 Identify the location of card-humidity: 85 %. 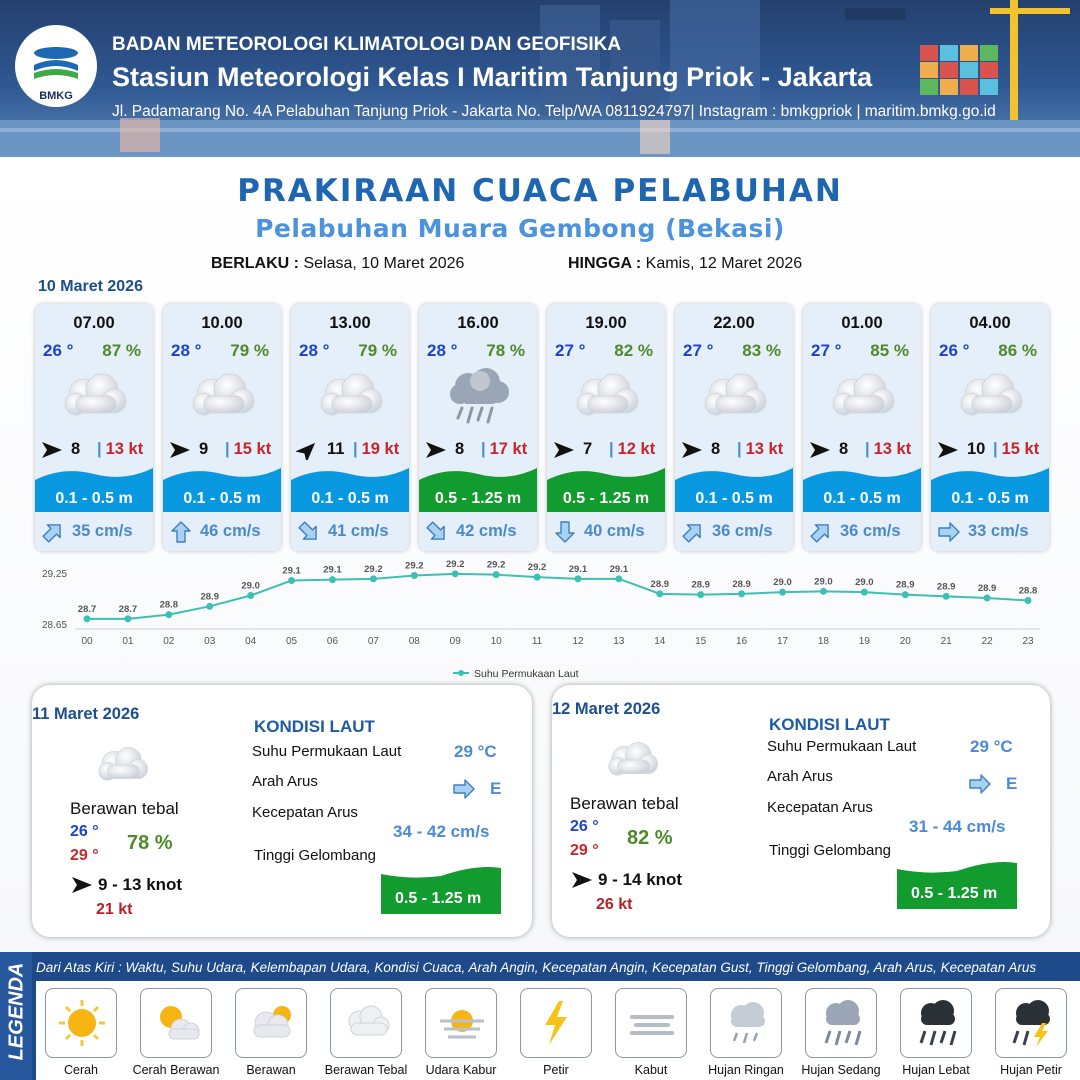
(889, 350).